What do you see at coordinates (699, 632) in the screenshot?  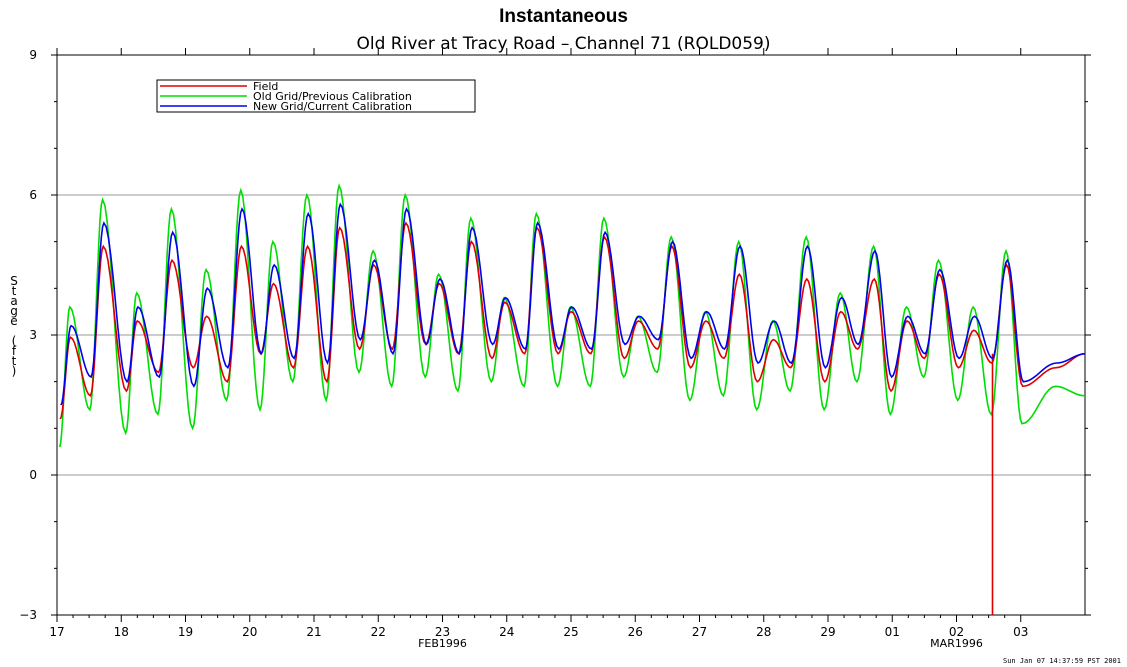 I see `x-tick-label: 27` at bounding box center [699, 632].